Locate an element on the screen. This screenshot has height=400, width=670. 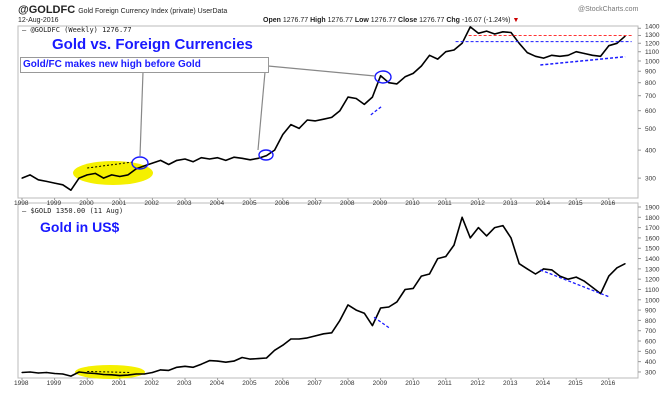
bottom-xtick-label: 2006 is located at coordinates (282, 383).